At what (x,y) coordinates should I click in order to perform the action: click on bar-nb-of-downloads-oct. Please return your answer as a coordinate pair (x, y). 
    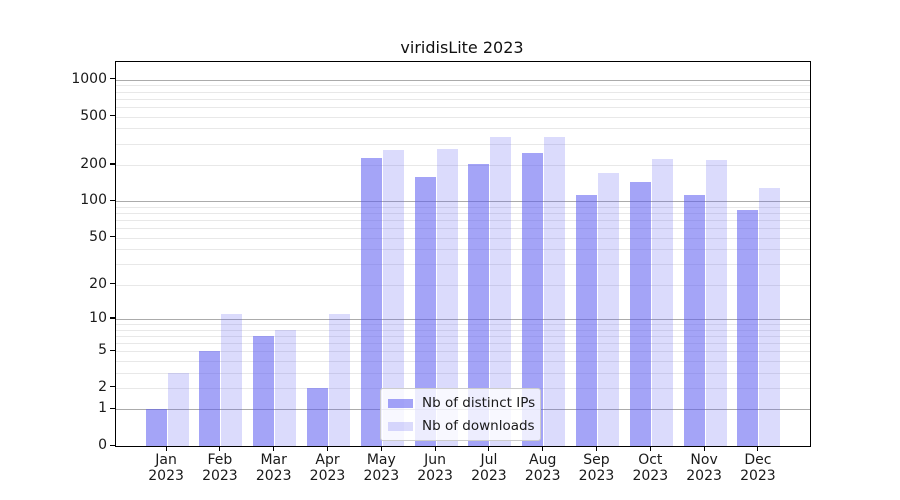
    Looking at the image, I should click on (662, 302).